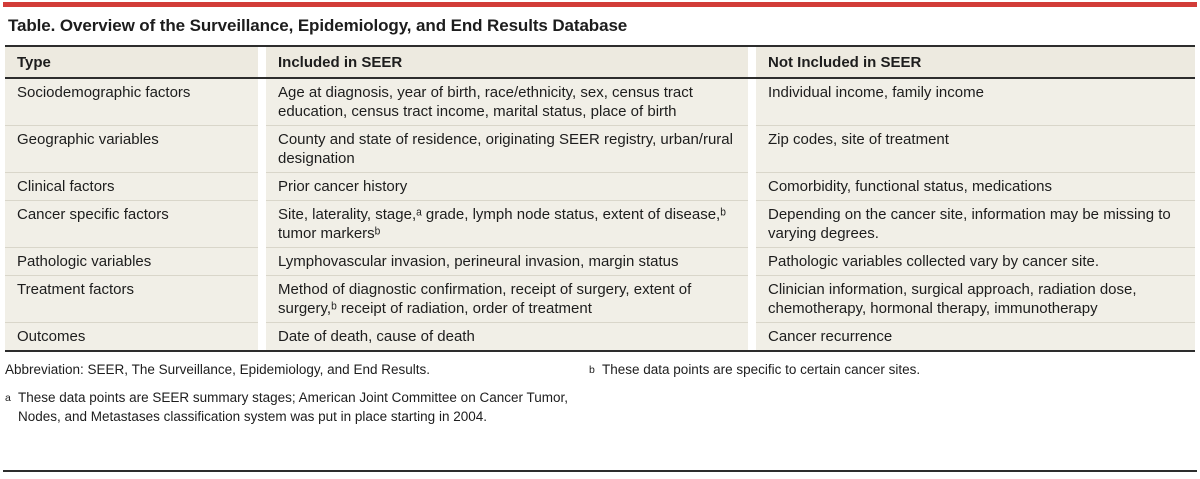 This screenshot has width=1200, height=479. Describe the element at coordinates (131, 62) in the screenshot. I see `column-header-type: Type` at that location.